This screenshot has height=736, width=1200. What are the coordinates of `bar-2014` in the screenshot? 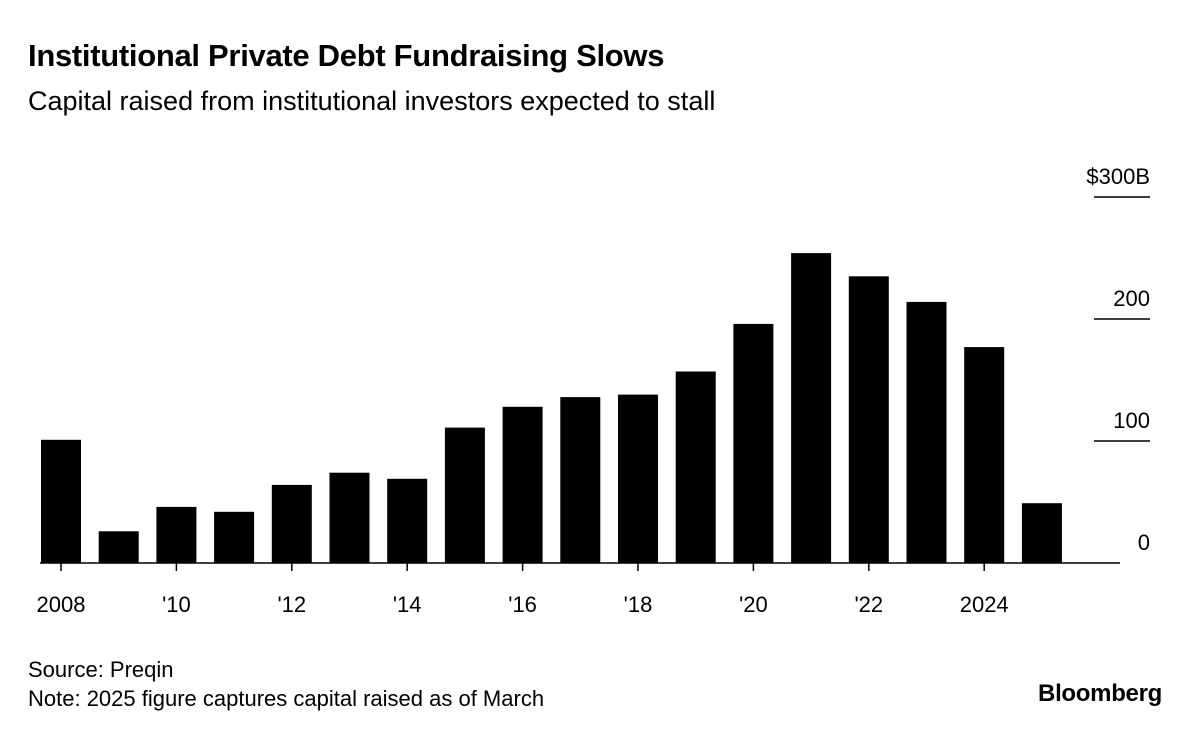 It's located at (407, 520).